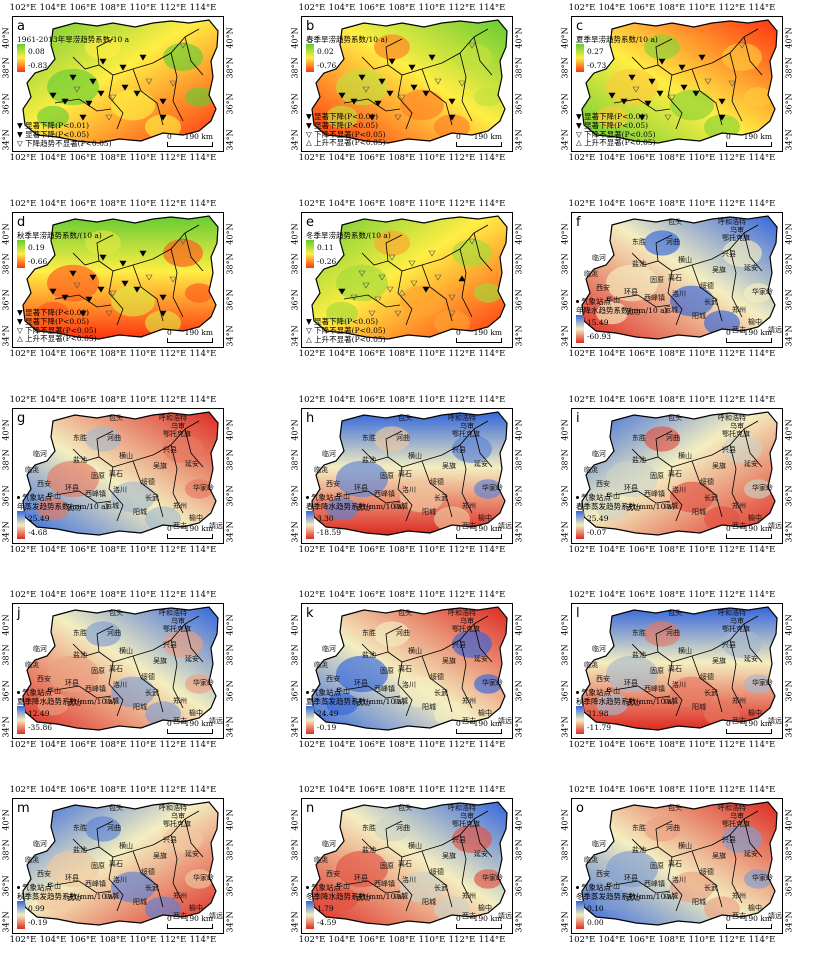  What do you see at coordinates (329, 844) in the screenshot?
I see `place-name: 临河` at bounding box center [329, 844].